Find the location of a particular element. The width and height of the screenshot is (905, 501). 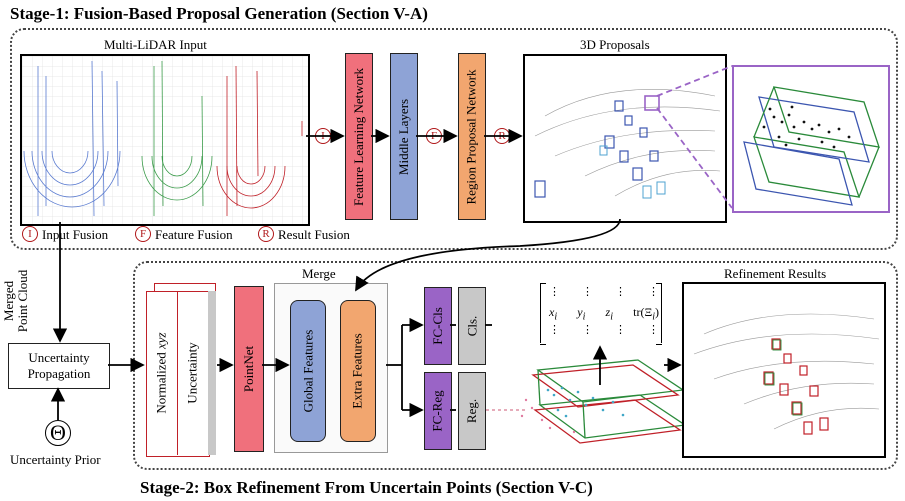

zoomed-proposal-panel is located at coordinates (811, 139).